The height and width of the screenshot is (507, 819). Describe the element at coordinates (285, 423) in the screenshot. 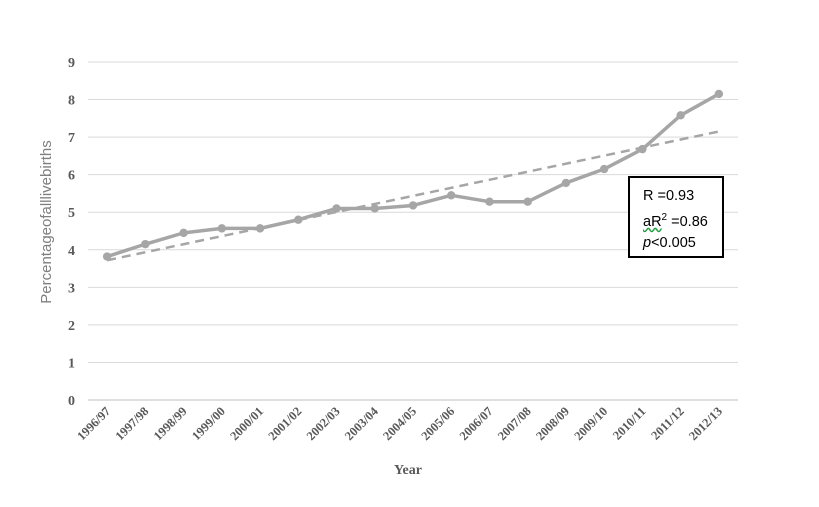

I see `x-tick-label: 2001/02` at that location.